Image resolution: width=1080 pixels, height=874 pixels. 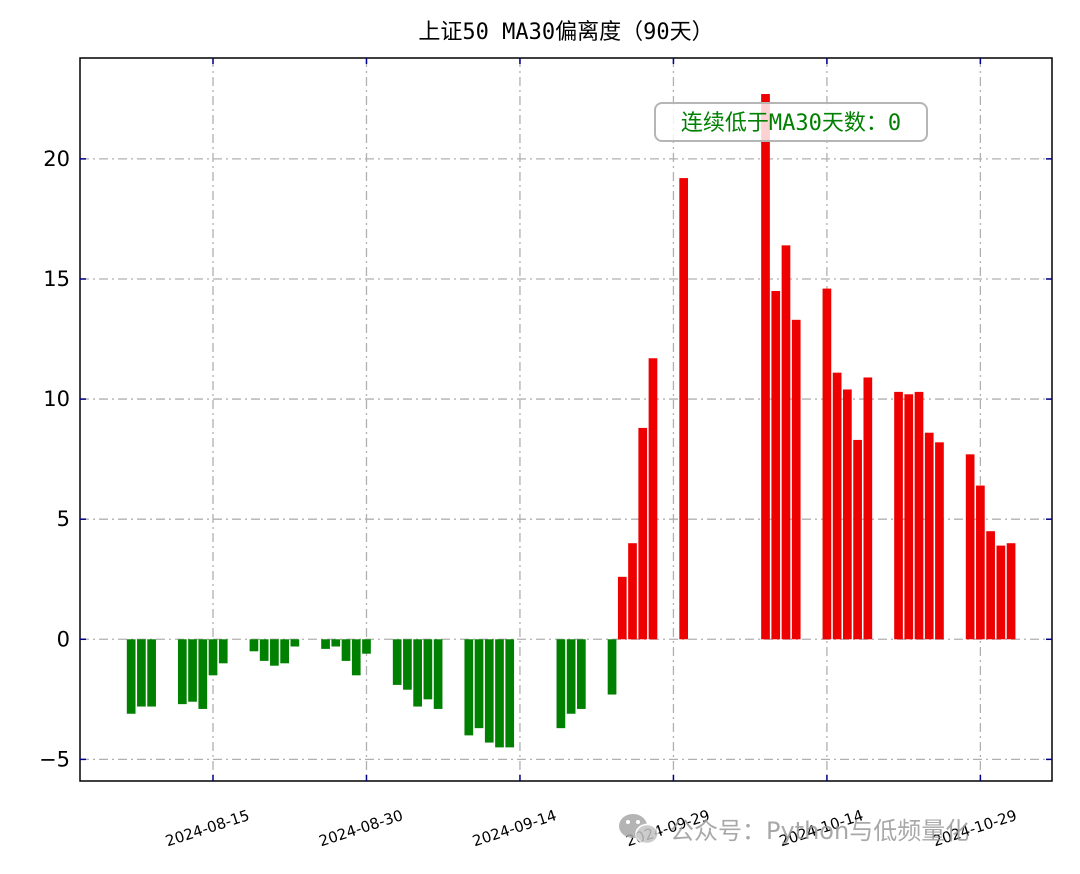 I want to click on watermark: 公众号：Python与低频量化, so click(x=794, y=829).